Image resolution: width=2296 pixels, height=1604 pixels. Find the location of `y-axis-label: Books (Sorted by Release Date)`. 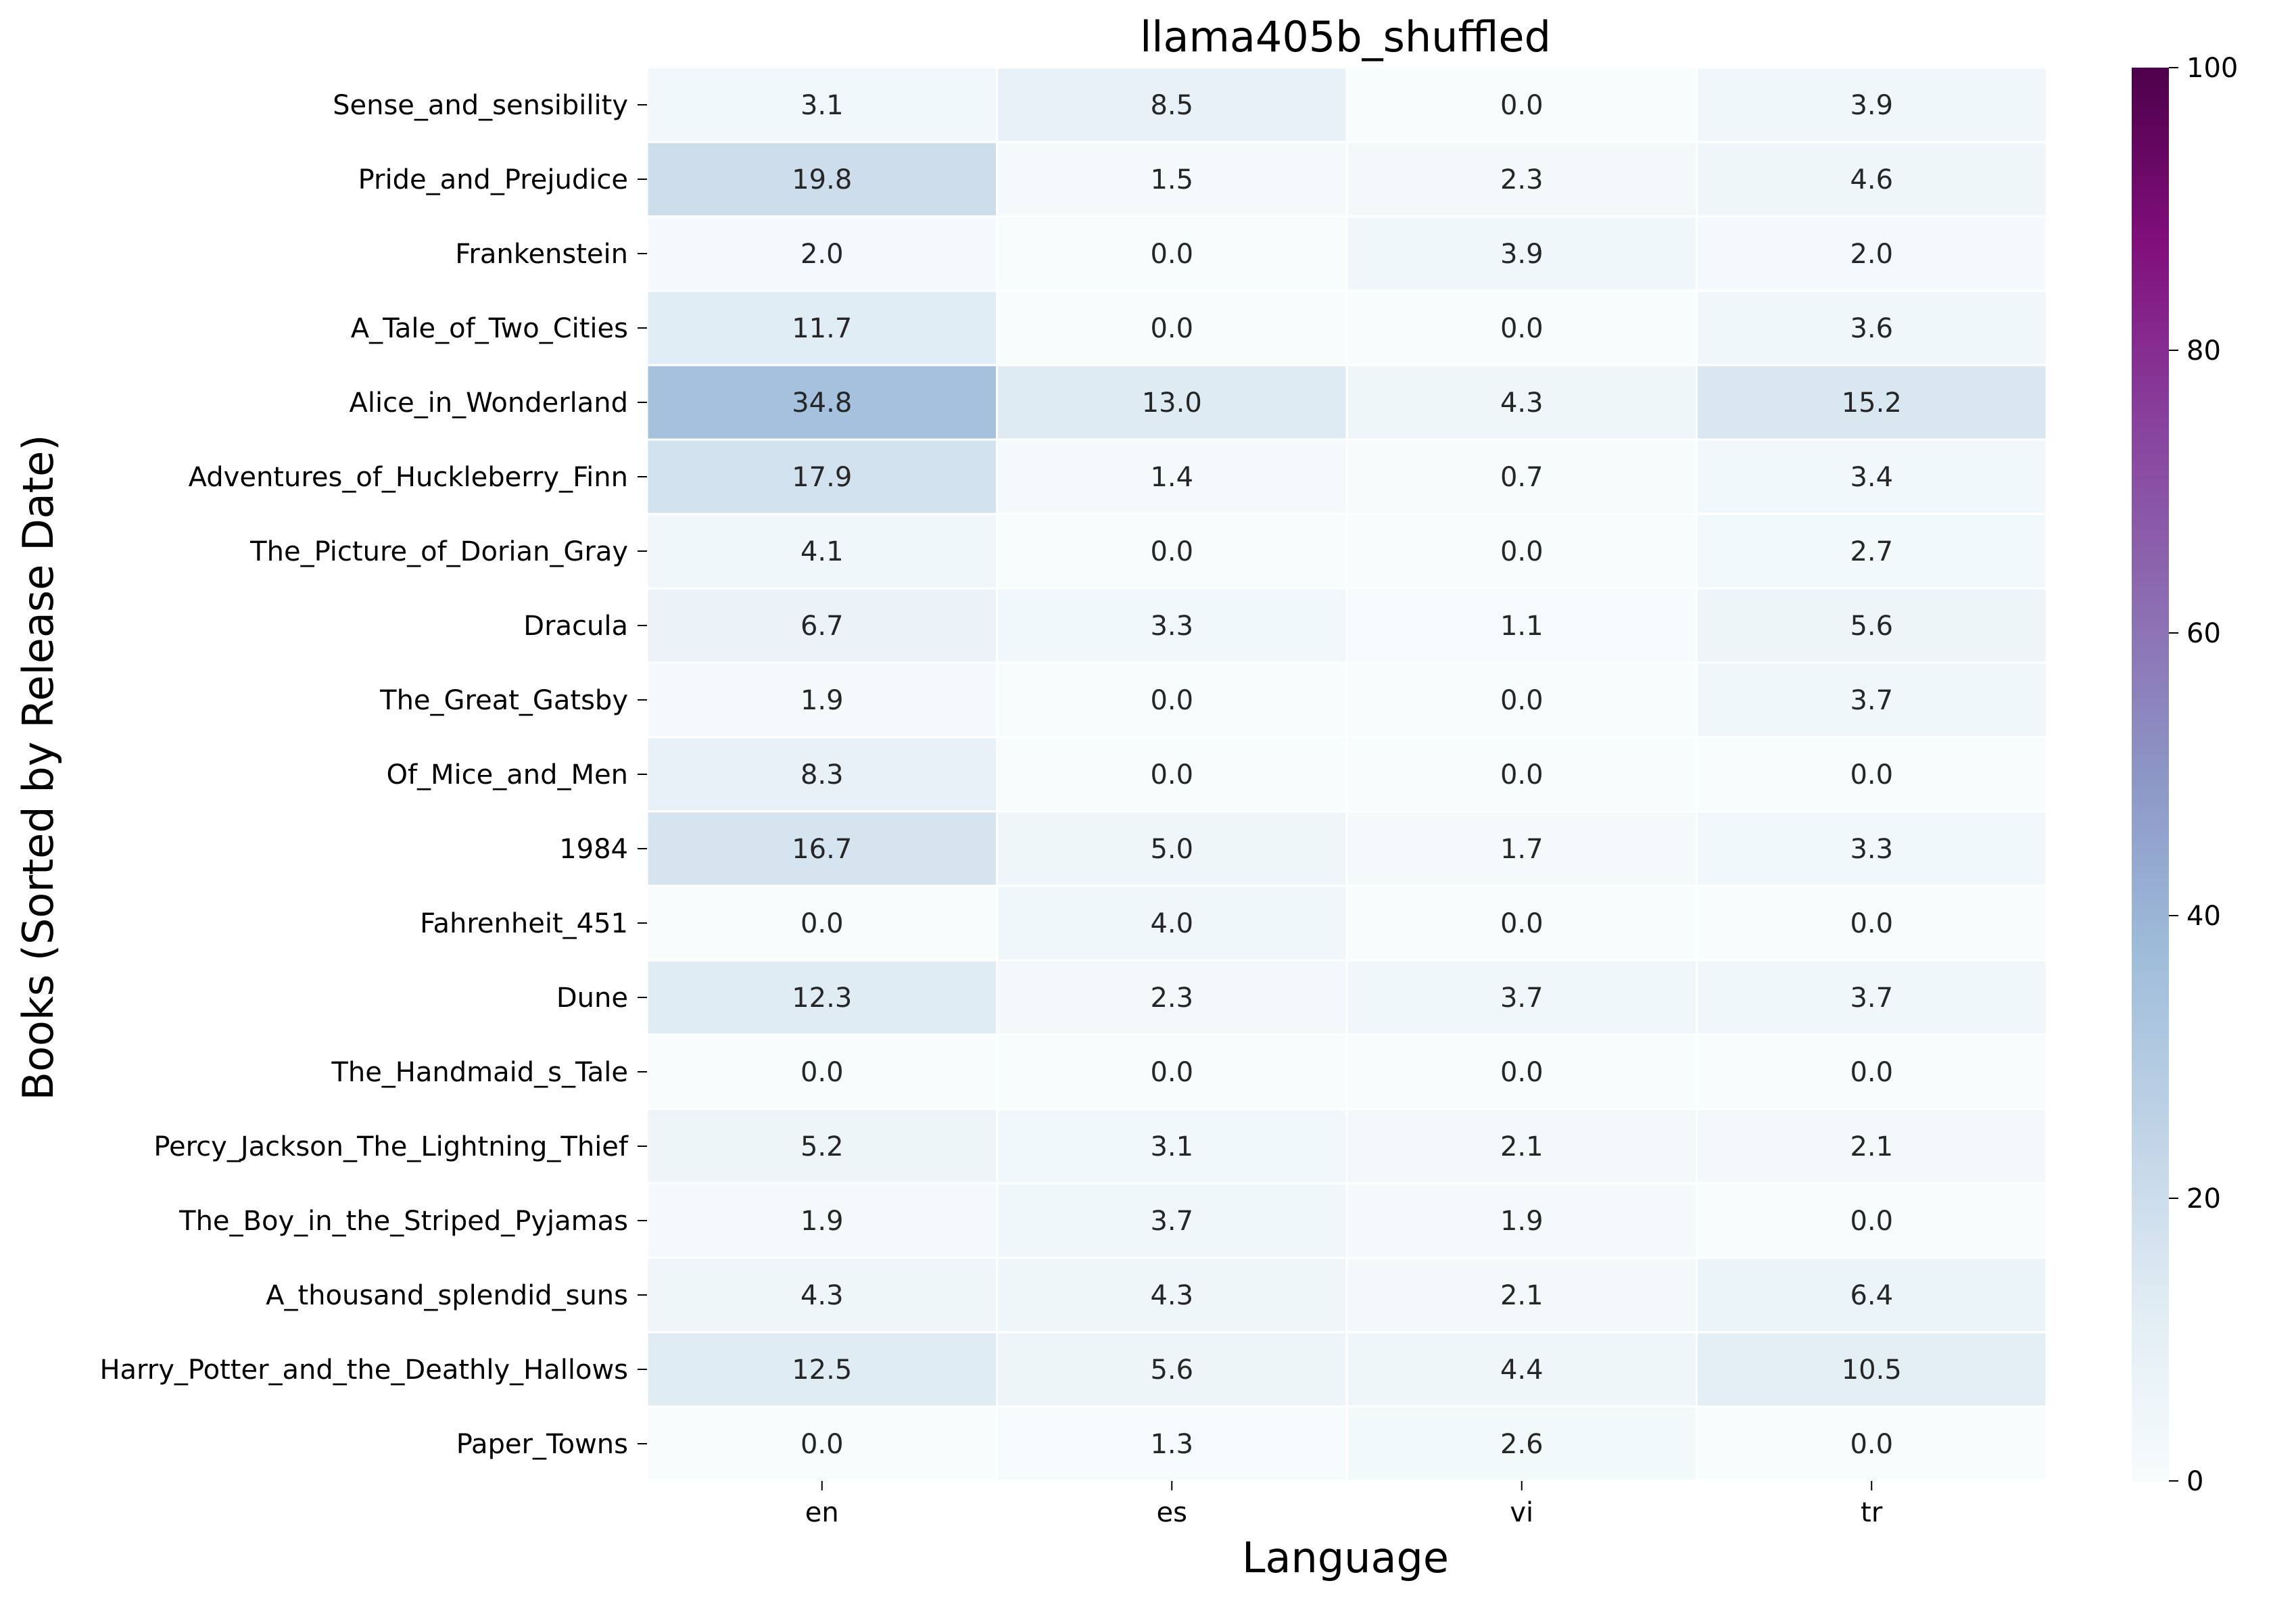

y-axis-label: Books (Sorted by Release Date) is located at coordinates (38, 768).